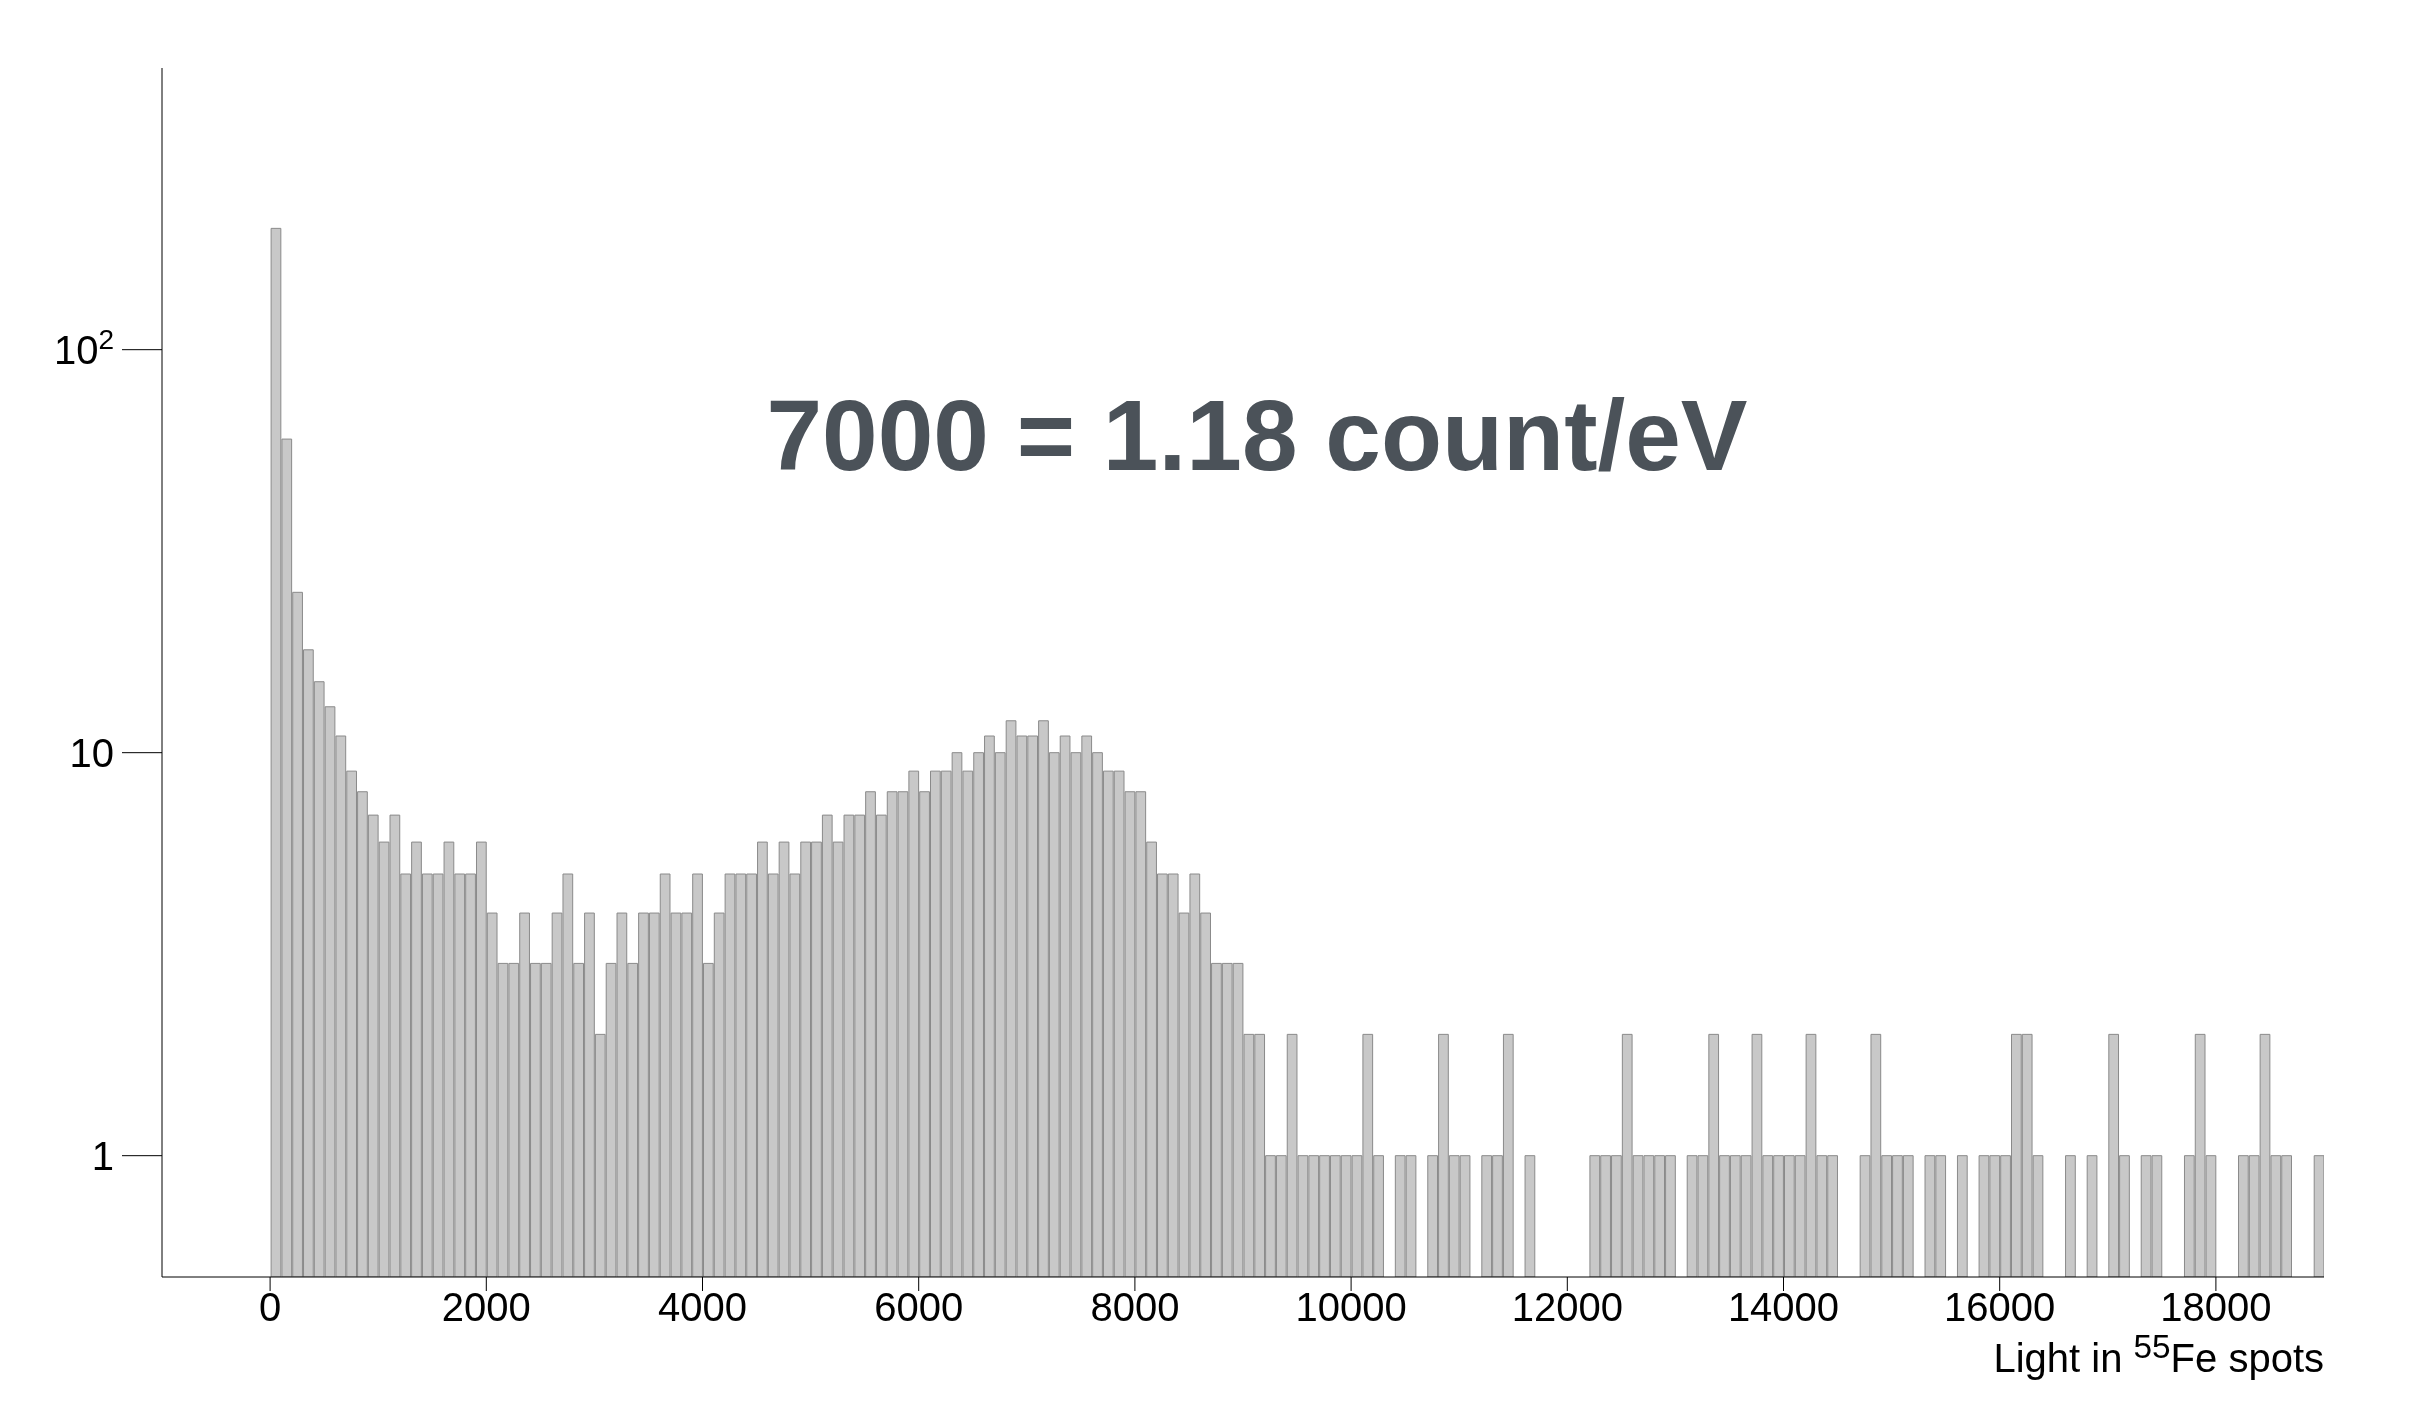  Describe the element at coordinates (2216, 1307) in the screenshot. I see `x-tick-label: 18000` at that location.